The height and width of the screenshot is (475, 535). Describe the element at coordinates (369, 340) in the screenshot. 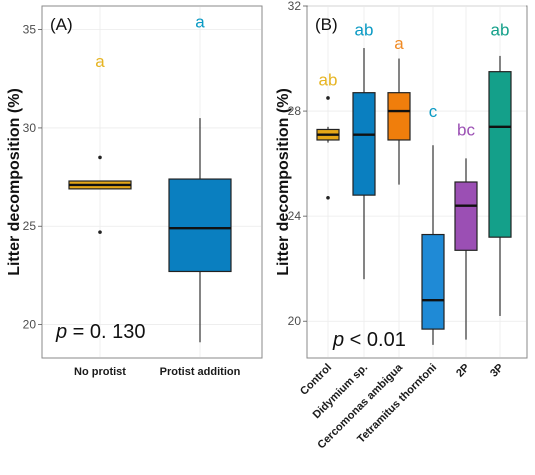

I see `panel-b-p-value: p < 0.01` at that location.